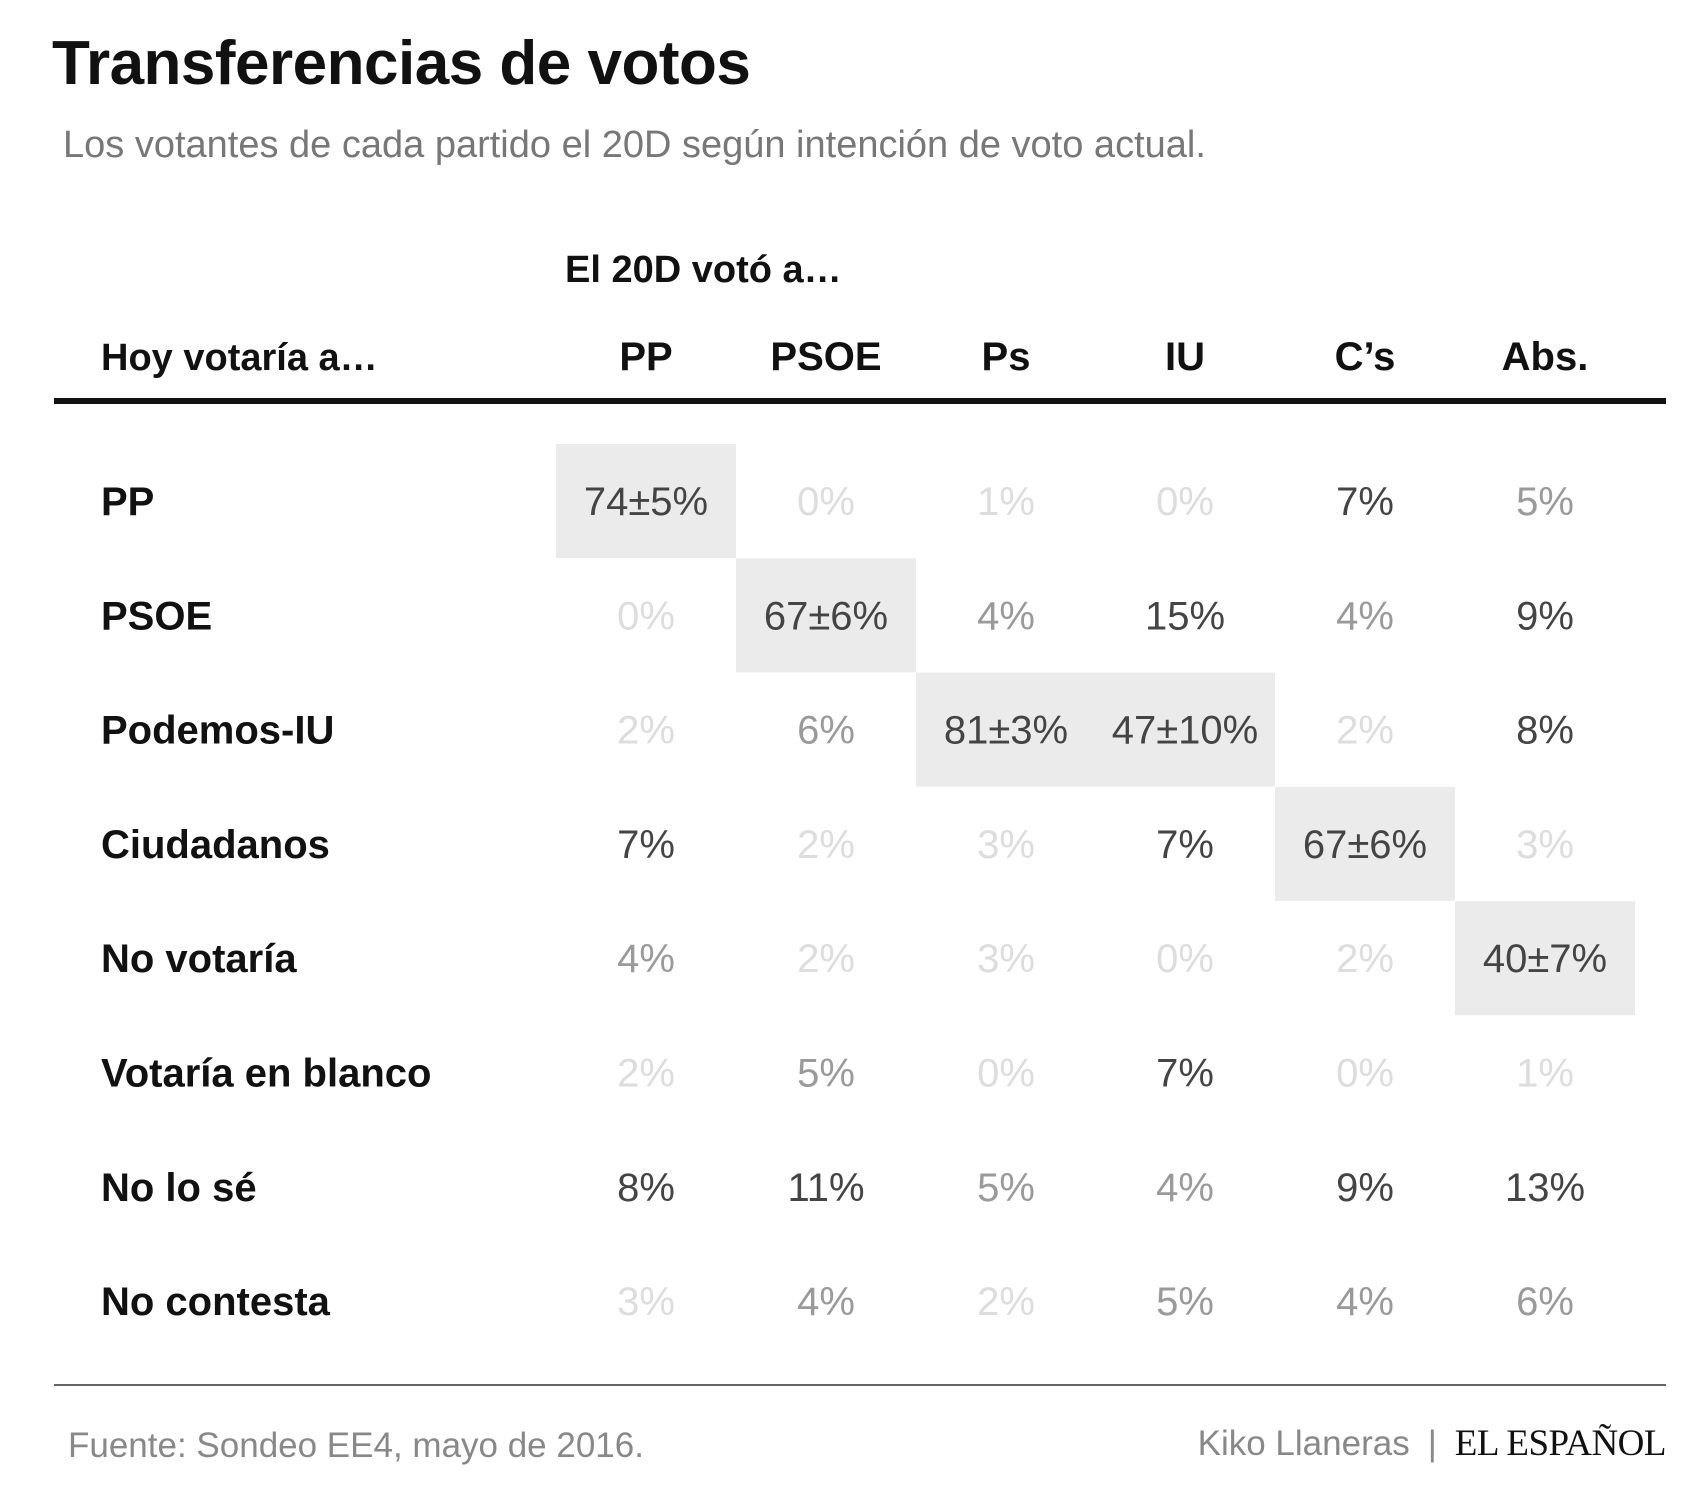 The image size is (1706, 1507). Describe the element at coordinates (356, 1445) in the screenshot. I see `source-note: Fuente: Sondeo EE4, mayo de 2016.` at that location.